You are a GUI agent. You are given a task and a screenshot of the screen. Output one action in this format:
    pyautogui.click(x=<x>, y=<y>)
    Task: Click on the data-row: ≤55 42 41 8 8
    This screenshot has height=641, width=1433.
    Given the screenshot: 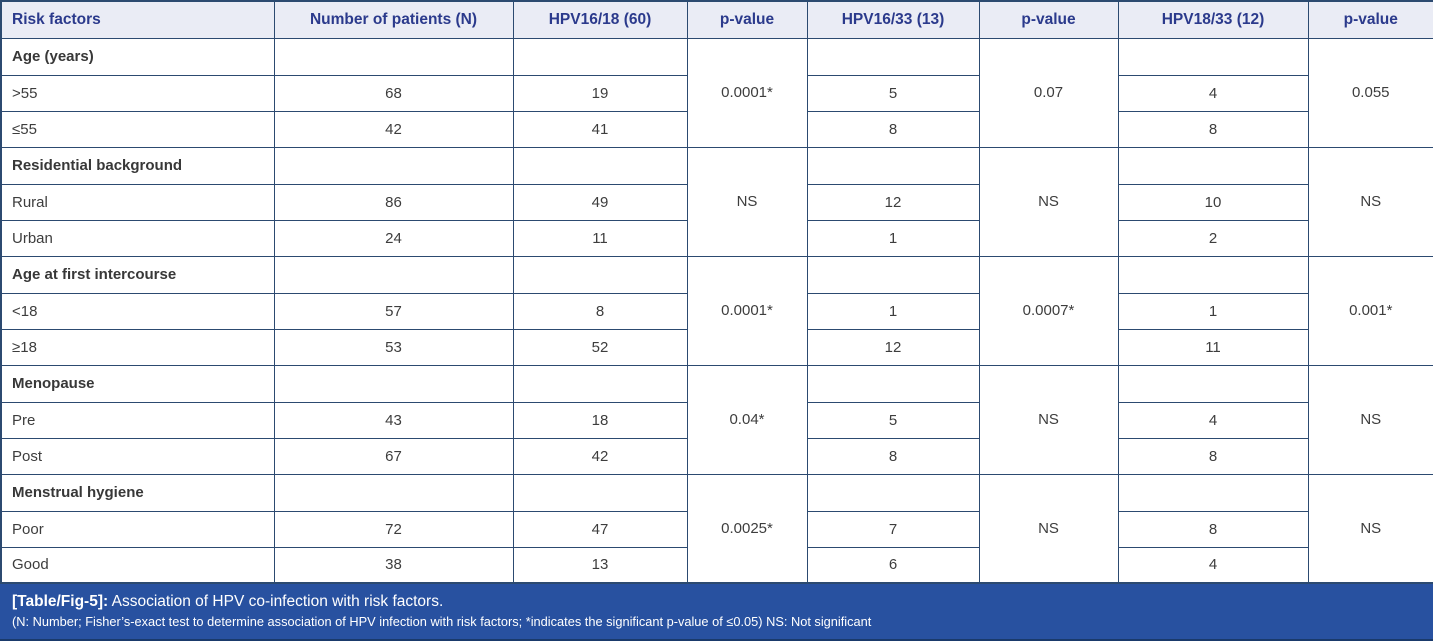 What is the action you would take?
    pyautogui.click(x=716, y=129)
    